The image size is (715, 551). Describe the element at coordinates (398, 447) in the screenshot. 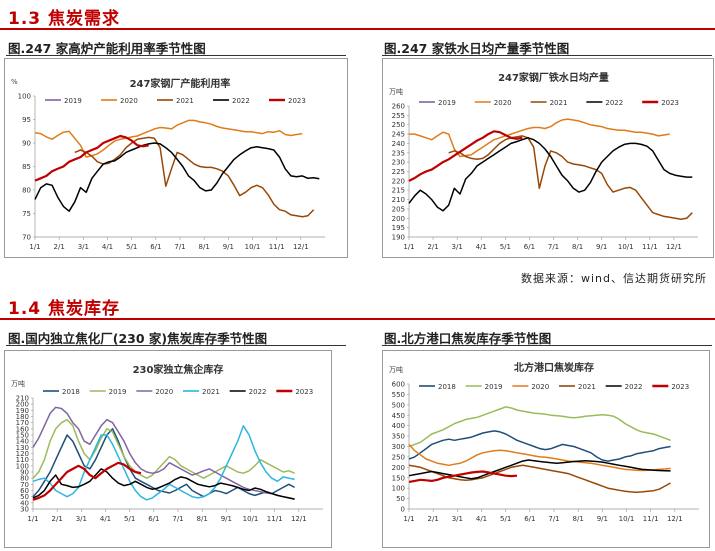

I see `y-tick-label: 300` at that location.